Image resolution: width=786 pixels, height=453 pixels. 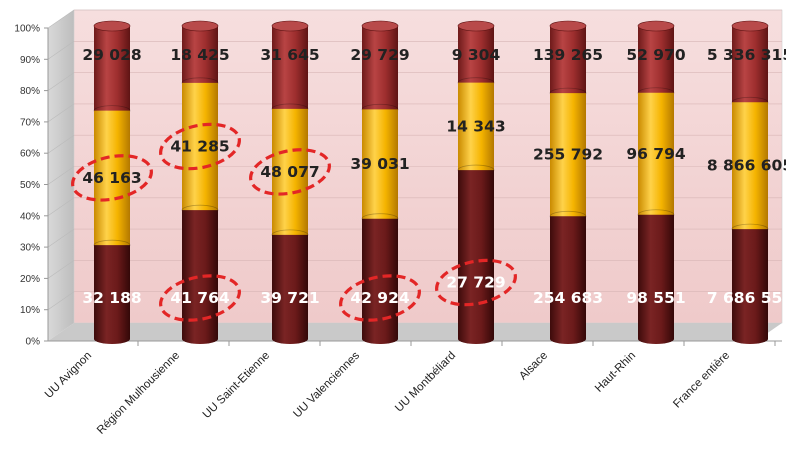 I want to click on x-tick-label: Alsace, so click(x=533, y=366).